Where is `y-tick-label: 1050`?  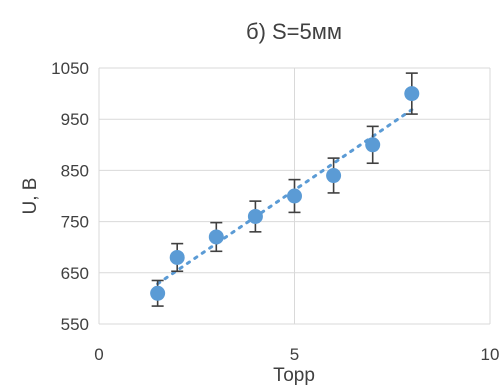 y-tick-label: 1050 is located at coordinates (70, 68).